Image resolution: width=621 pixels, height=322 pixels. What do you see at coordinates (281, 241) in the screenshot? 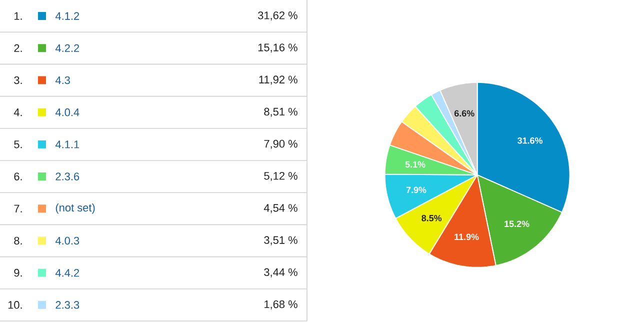
I see `text: 3,51 %` at bounding box center [281, 241].